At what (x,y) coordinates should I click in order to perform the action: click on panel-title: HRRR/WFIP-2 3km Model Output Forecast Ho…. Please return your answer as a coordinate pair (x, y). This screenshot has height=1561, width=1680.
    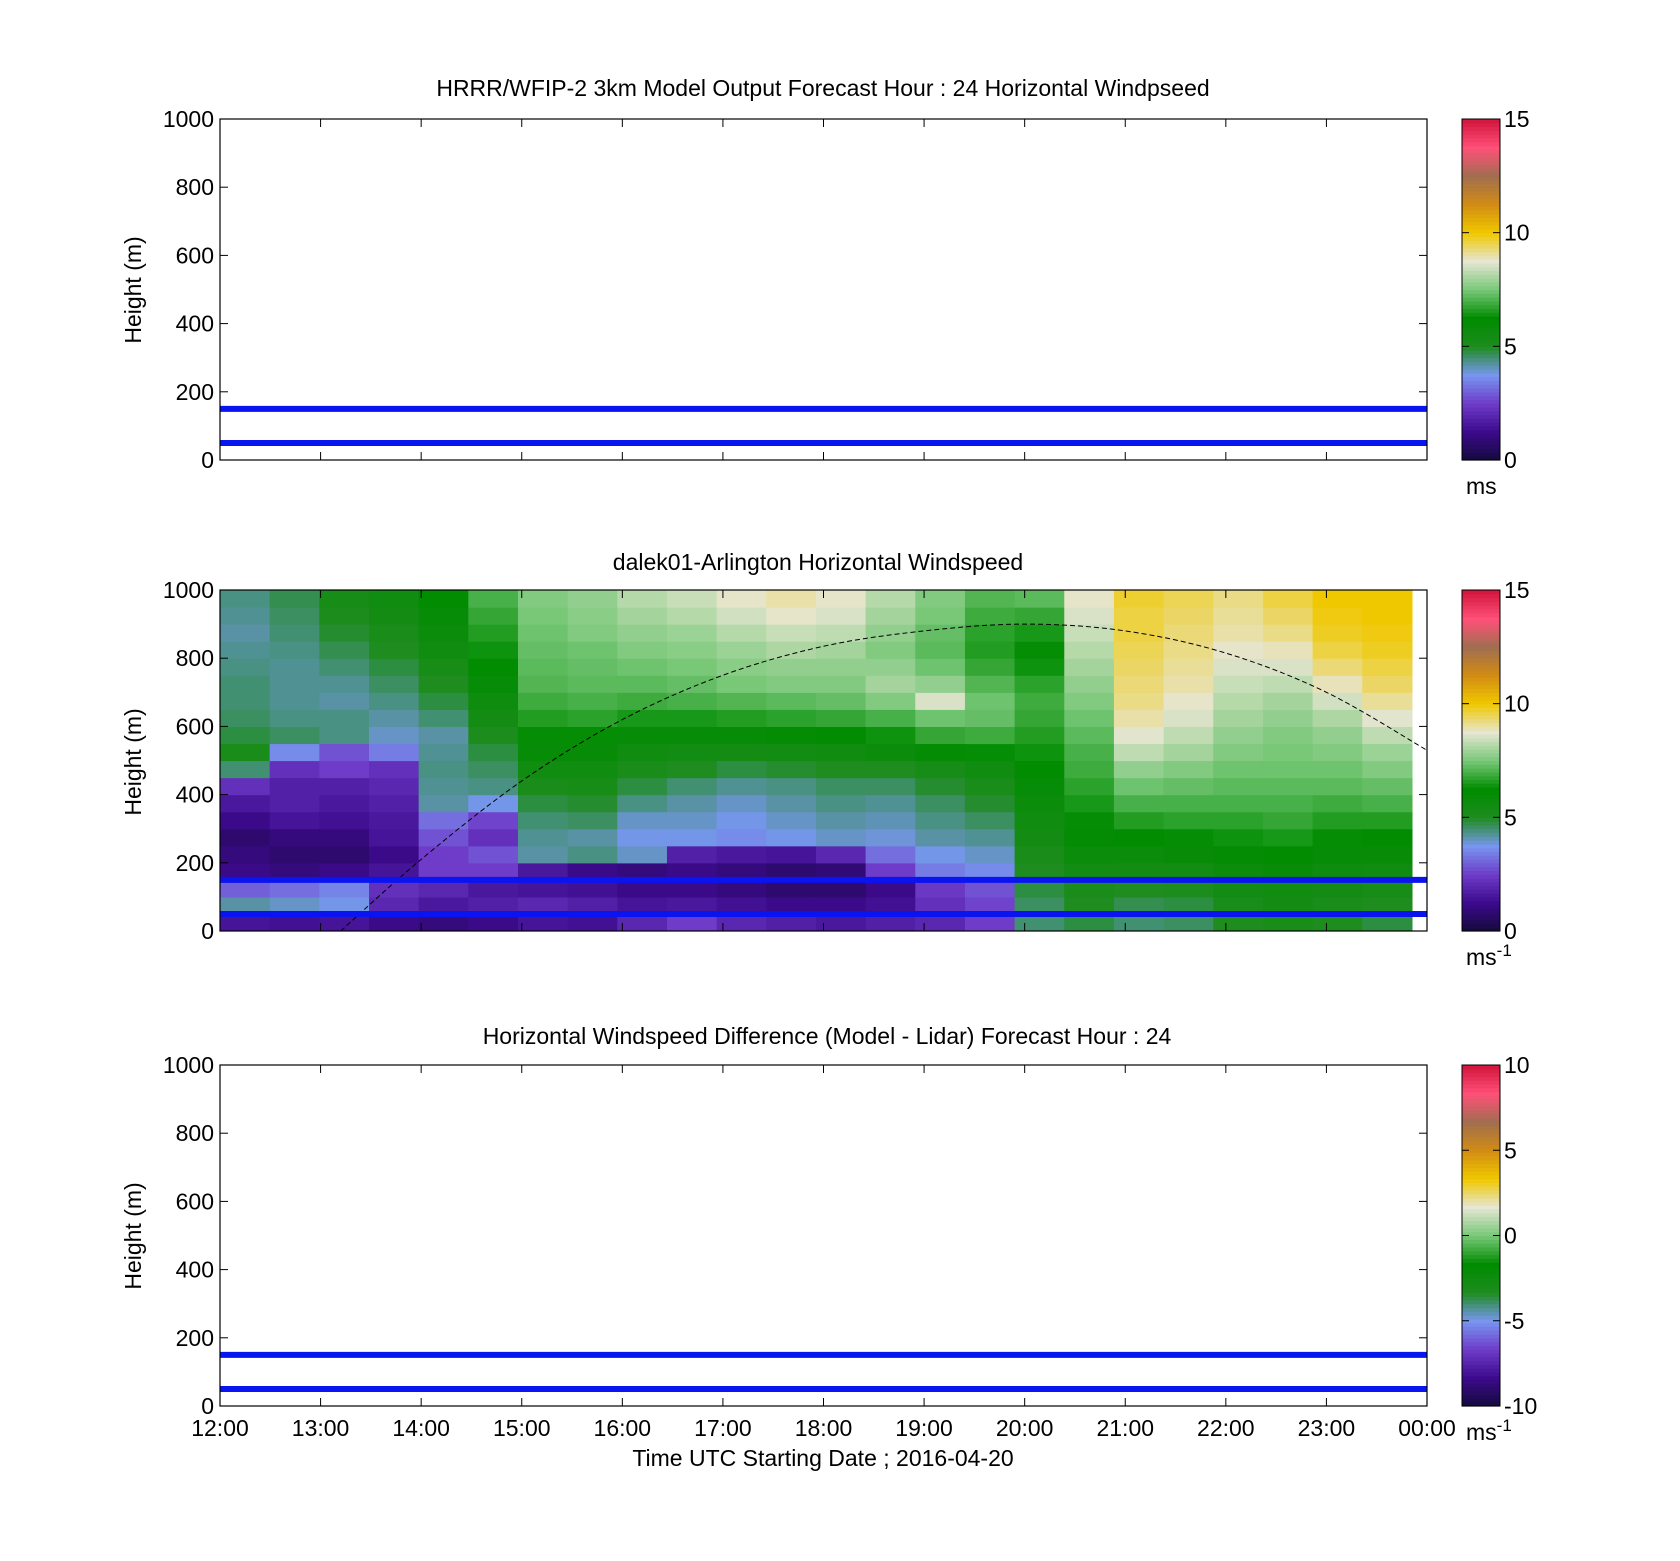
    Looking at the image, I should click on (822, 88).